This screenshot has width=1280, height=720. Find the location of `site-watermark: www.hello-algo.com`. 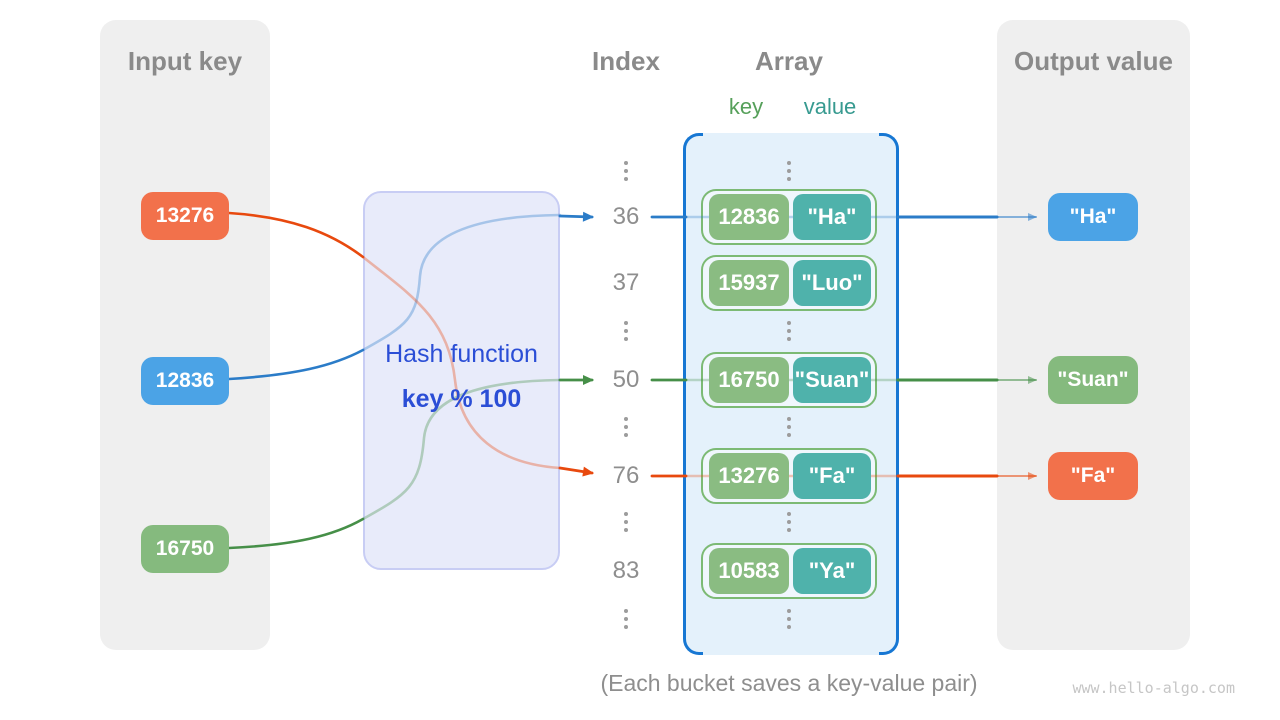

site-watermark: www.hello-algo.com is located at coordinates (1153, 688).